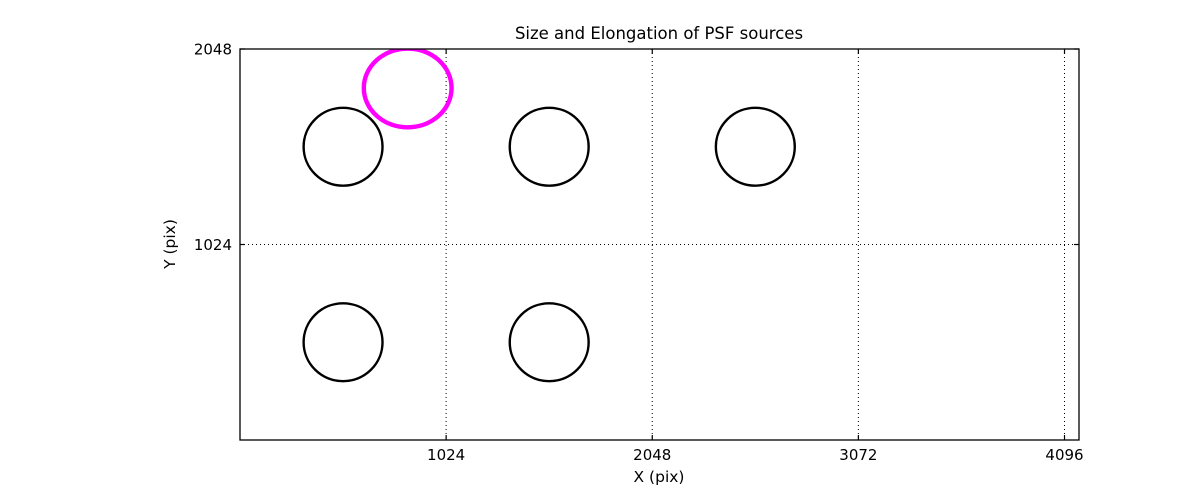 The height and width of the screenshot is (490, 1200). I want to click on x-tick-label: 2048, so click(652, 455).